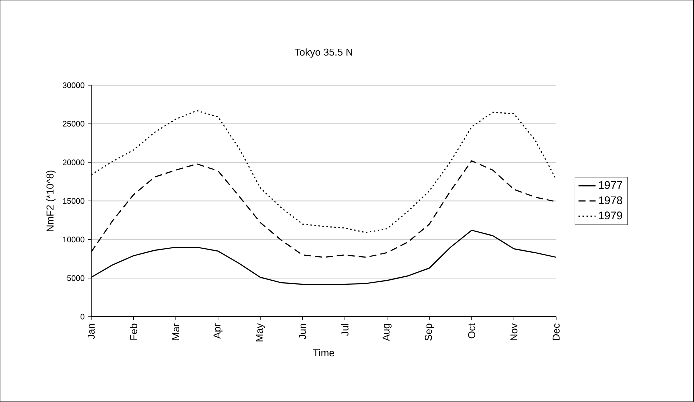 This screenshot has height=402, width=694. I want to click on x-tick-label: Feb, so click(134, 332).